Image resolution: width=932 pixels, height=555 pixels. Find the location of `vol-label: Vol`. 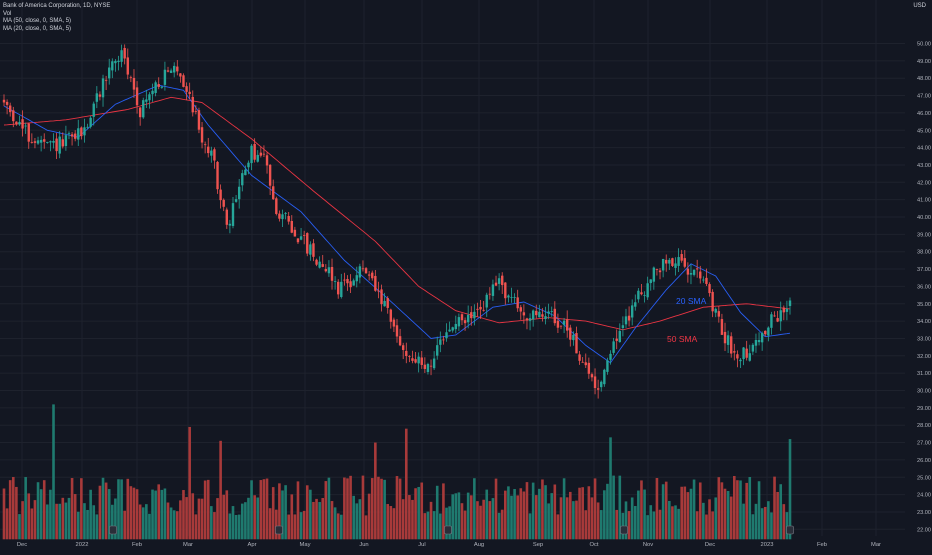

vol-label: Vol is located at coordinates (7, 13).